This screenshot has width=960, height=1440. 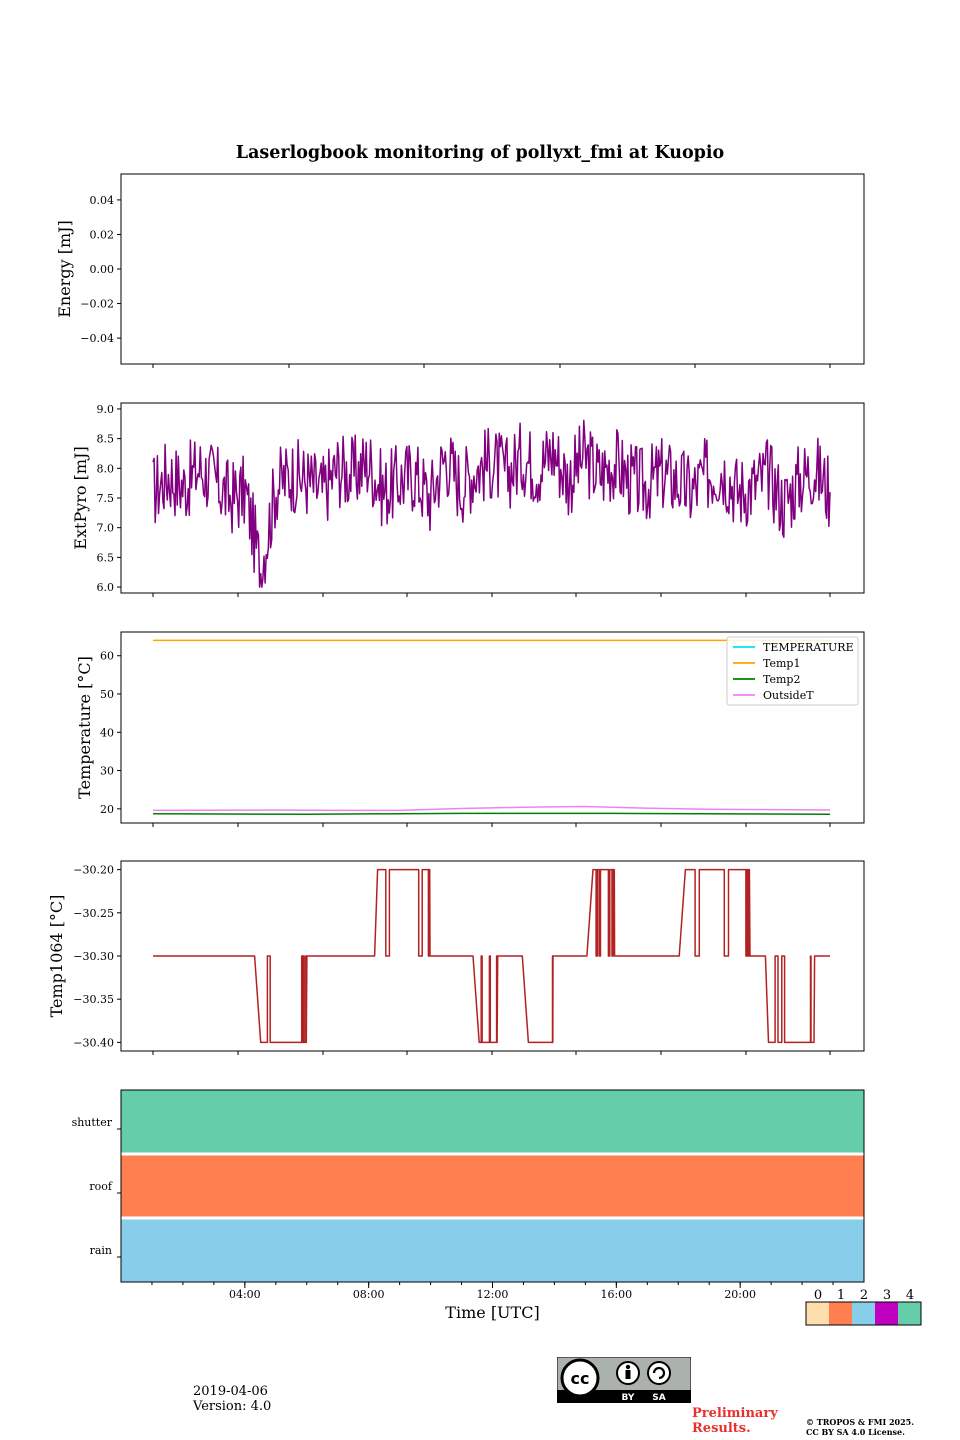 What do you see at coordinates (106, 528) in the screenshot?
I see `extpyro-ytick-label: 7.0` at bounding box center [106, 528].